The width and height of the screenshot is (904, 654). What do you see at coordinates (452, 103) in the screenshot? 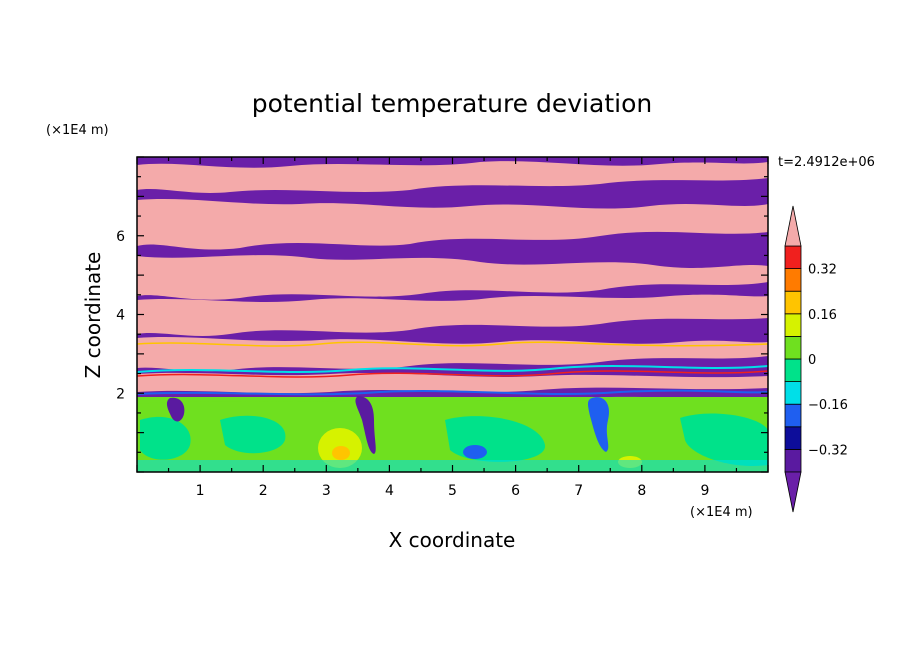
I see `chart-title: potential temperature deviation` at bounding box center [452, 103].